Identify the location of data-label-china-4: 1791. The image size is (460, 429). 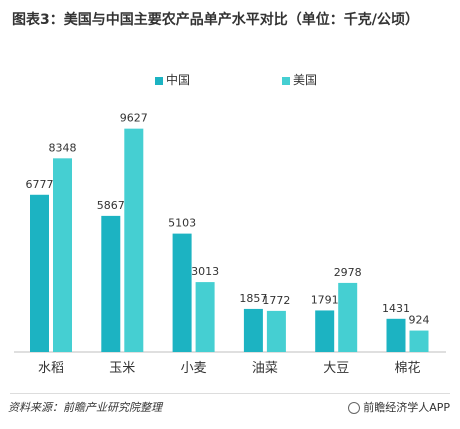
(325, 299).